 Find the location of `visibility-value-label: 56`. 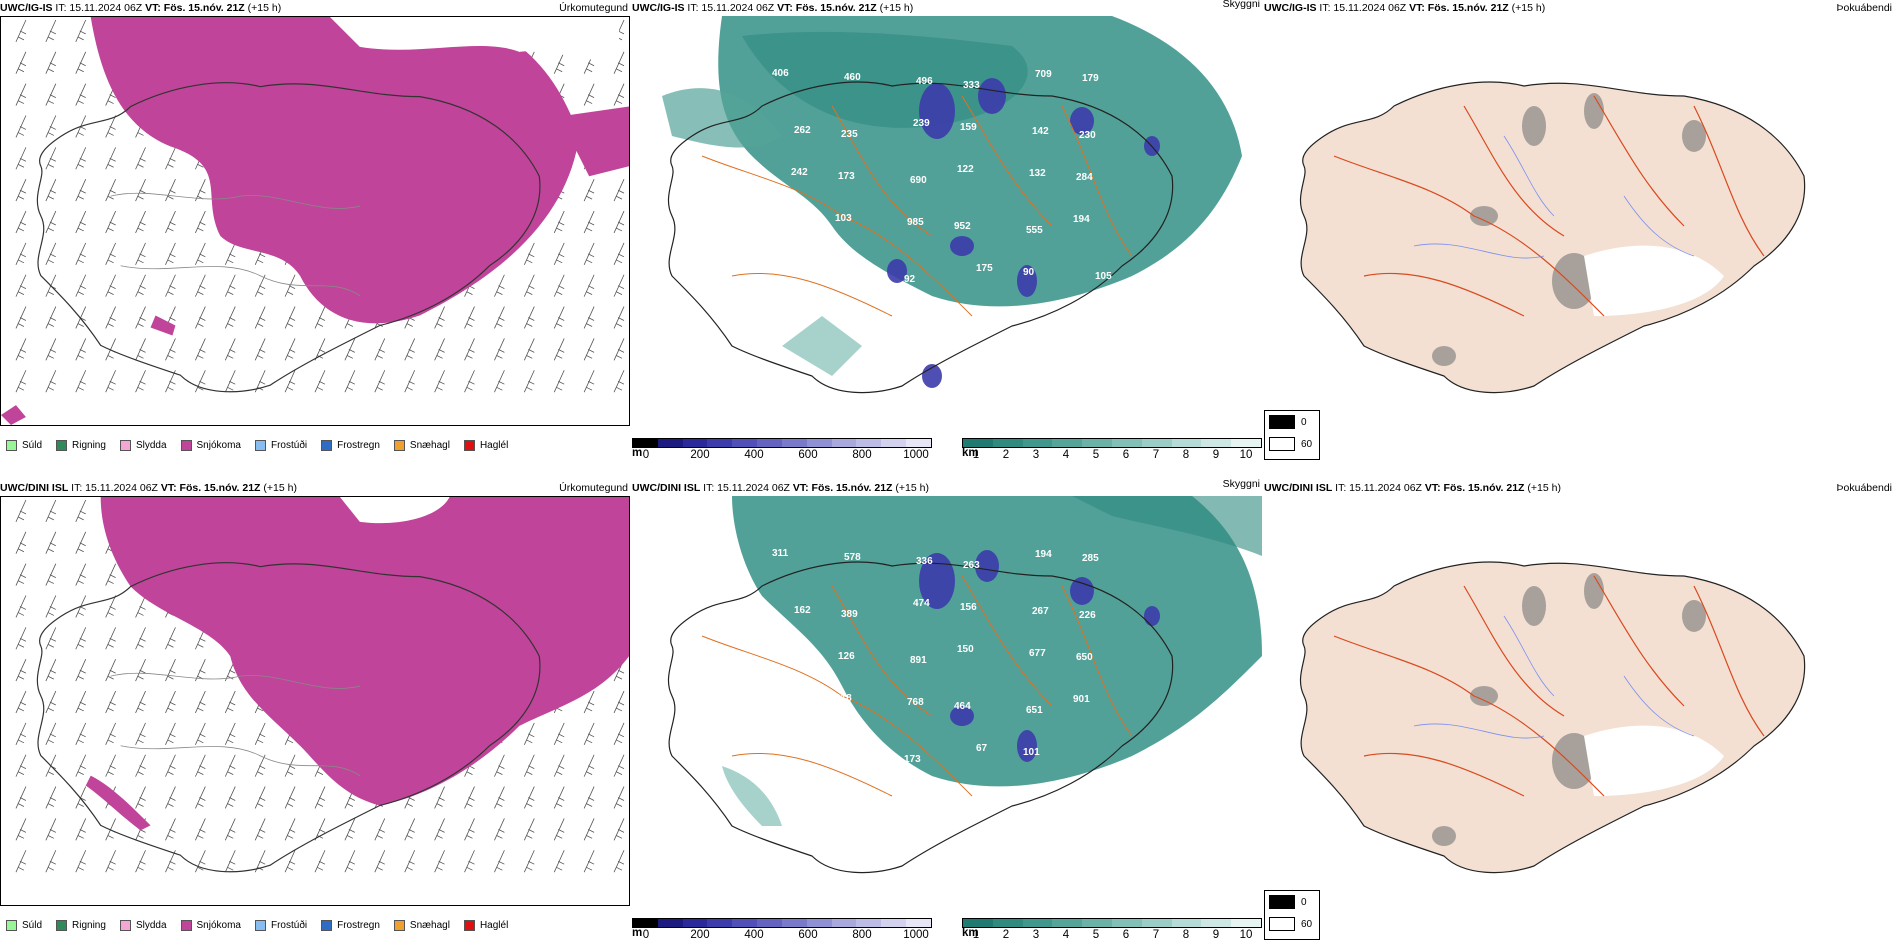

visibility-value-label: 56 is located at coordinates (1098, 318).